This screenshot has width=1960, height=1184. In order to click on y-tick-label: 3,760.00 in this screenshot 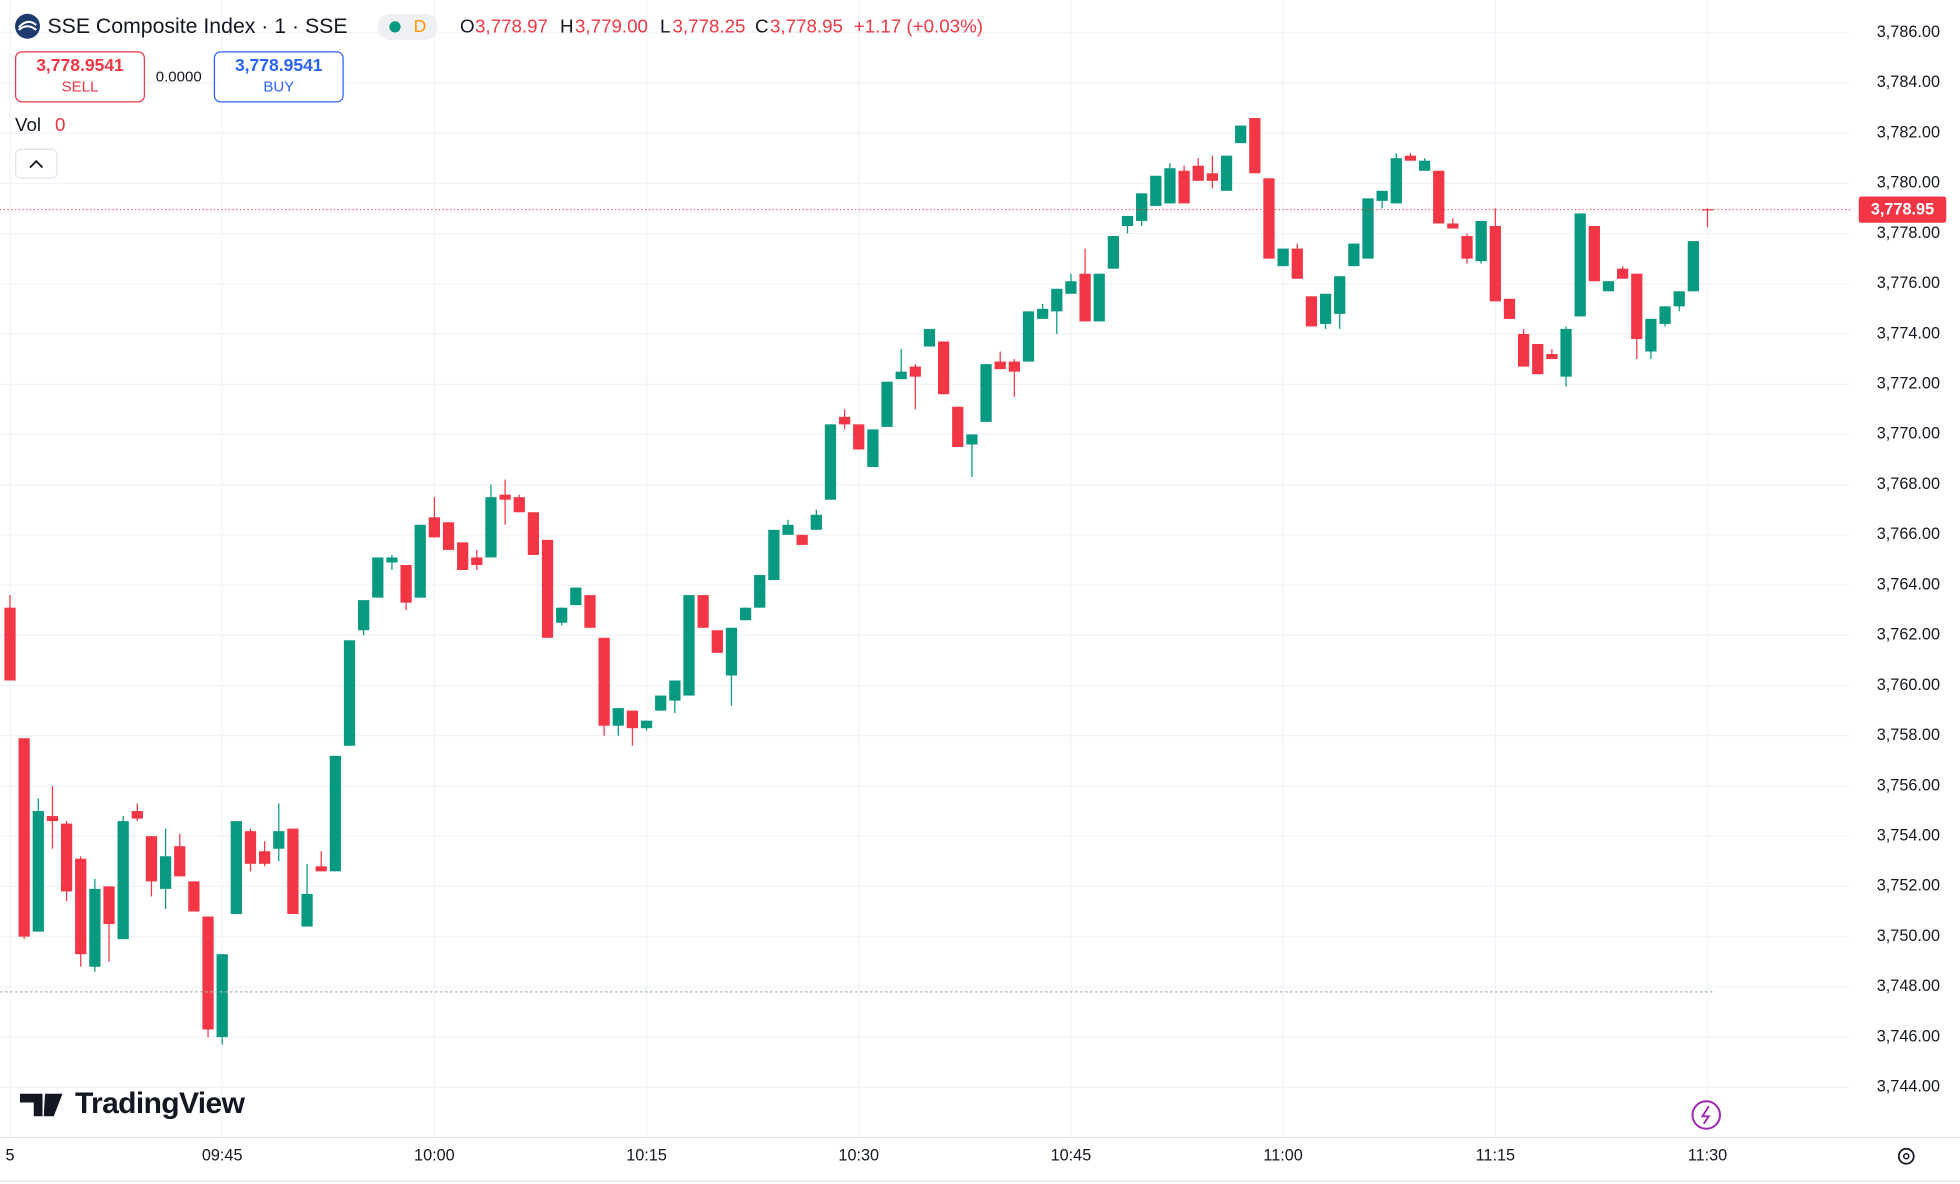, I will do `click(1908, 685)`.